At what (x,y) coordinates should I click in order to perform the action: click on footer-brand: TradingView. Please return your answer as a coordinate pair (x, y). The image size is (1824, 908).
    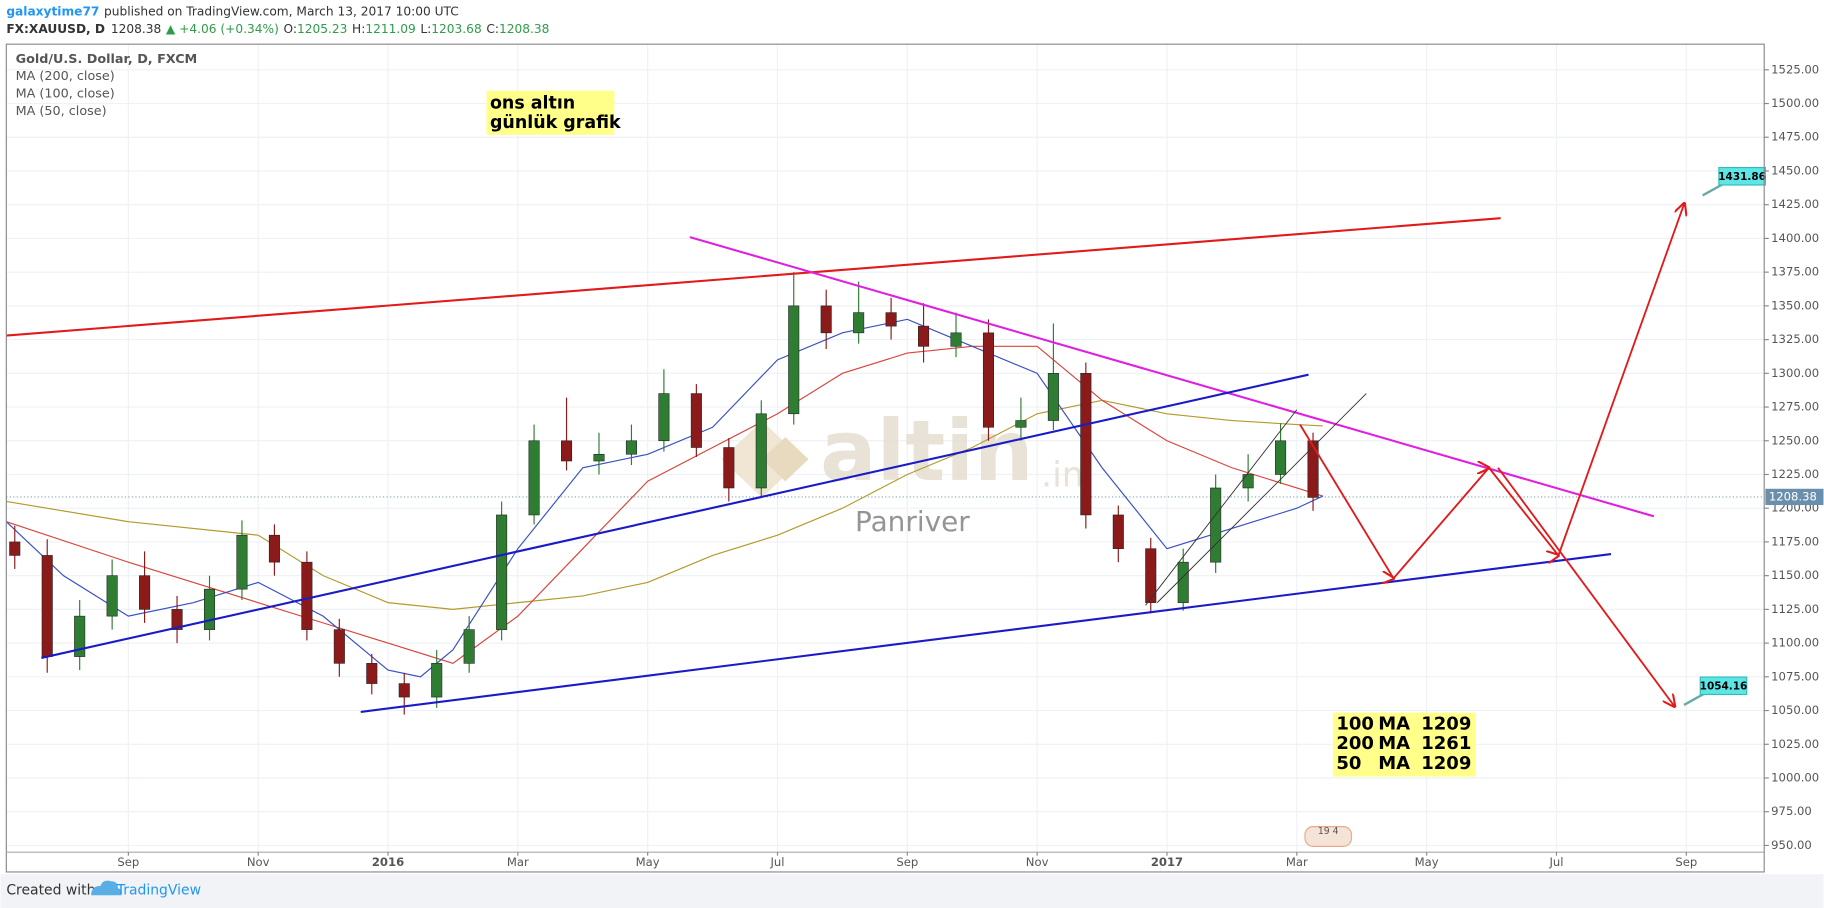
    Looking at the image, I should click on (158, 891).